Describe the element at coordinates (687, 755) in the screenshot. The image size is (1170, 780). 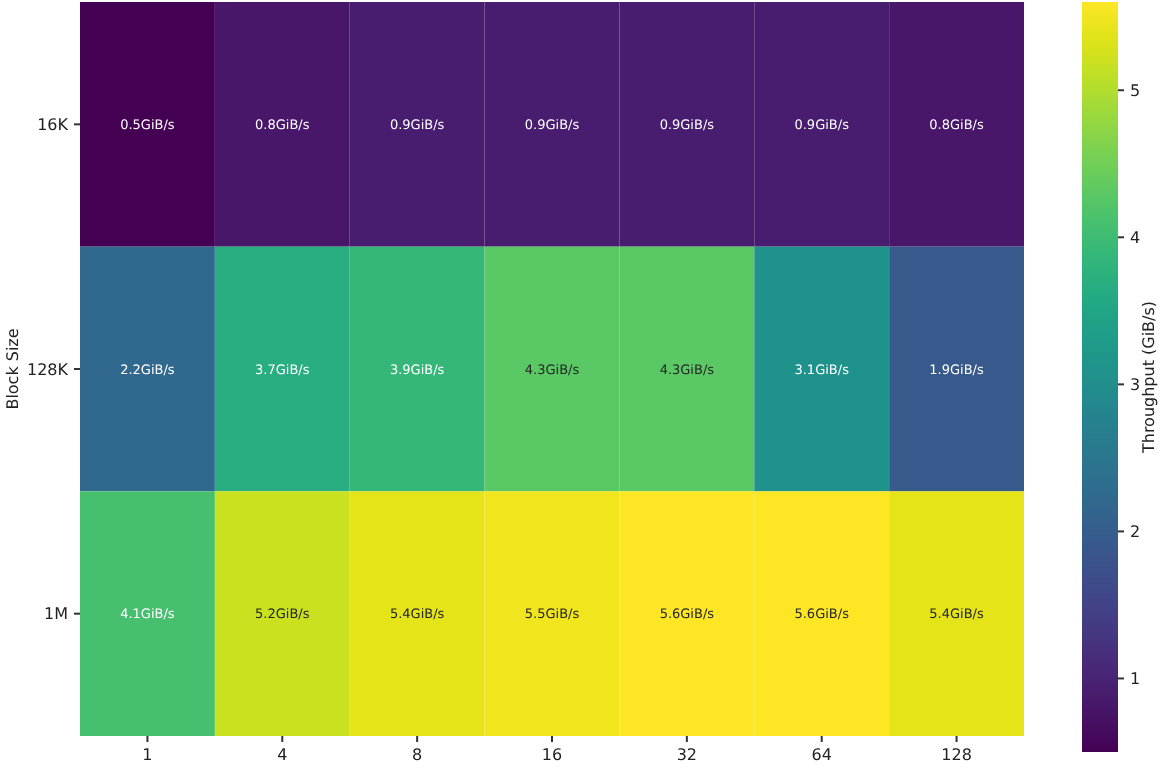
I see `x-tick-label: 32` at that location.